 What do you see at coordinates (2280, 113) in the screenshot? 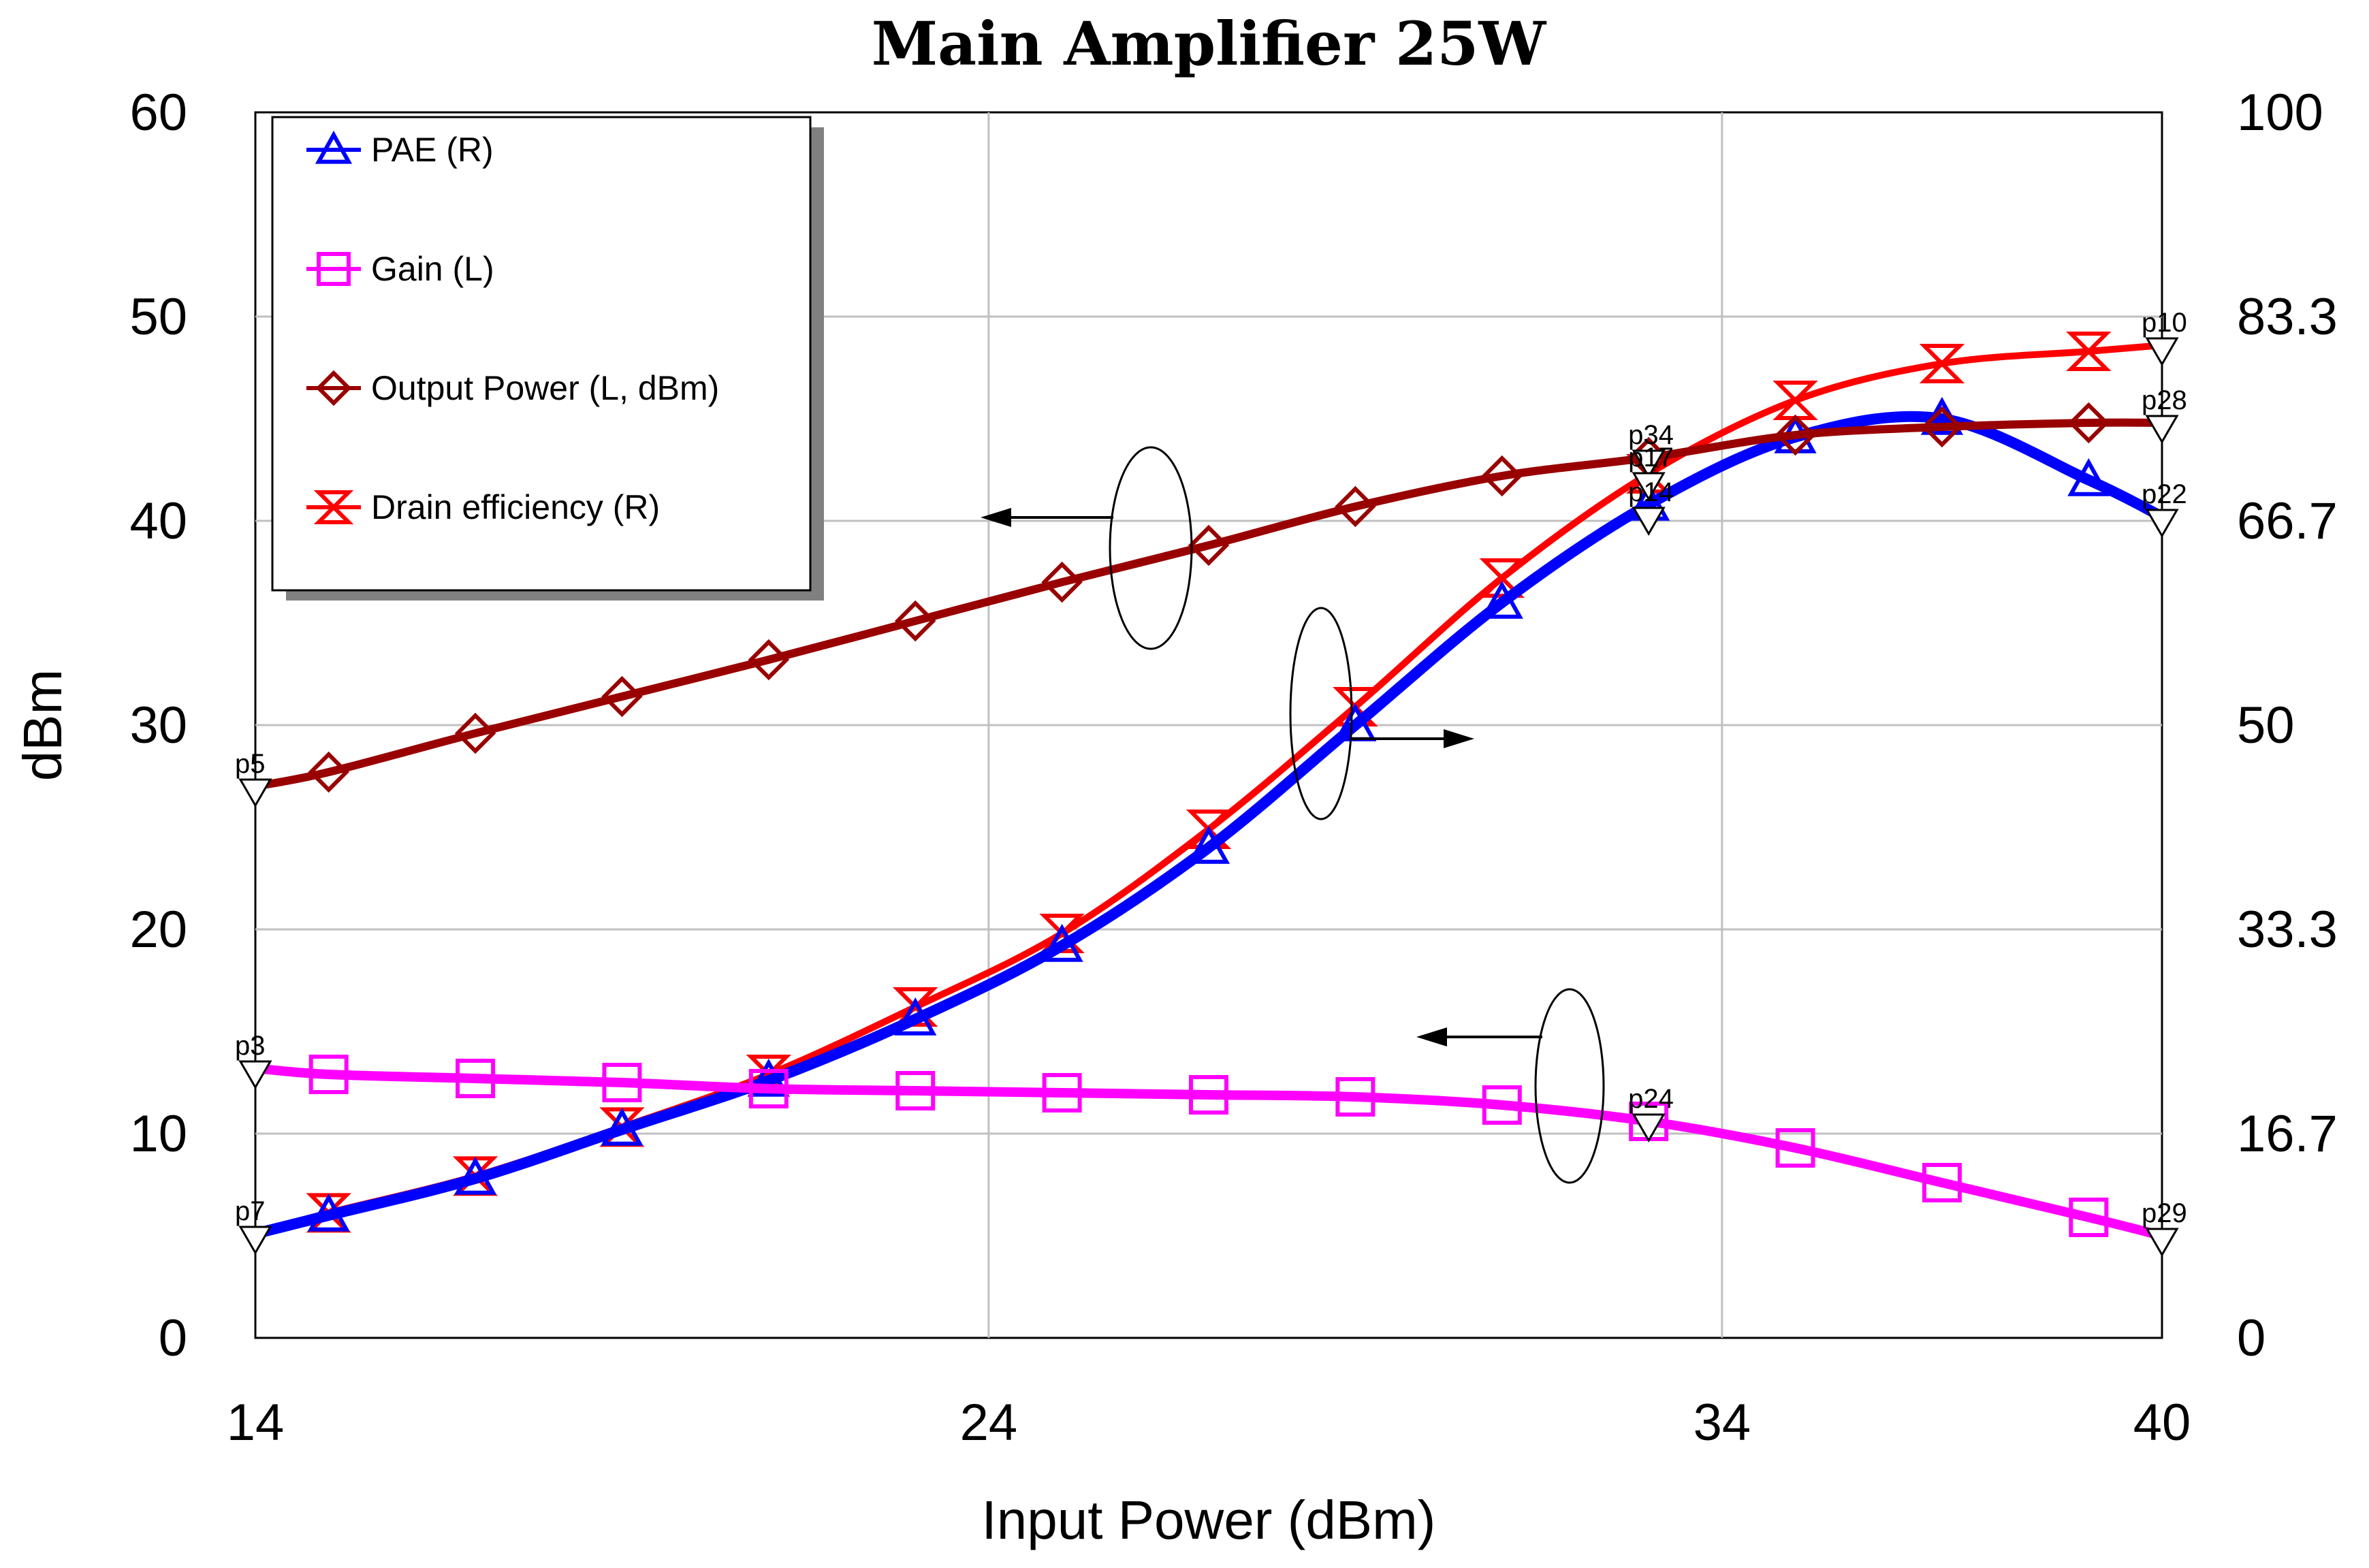
I see `y-right-tick-label: 100` at bounding box center [2280, 113].